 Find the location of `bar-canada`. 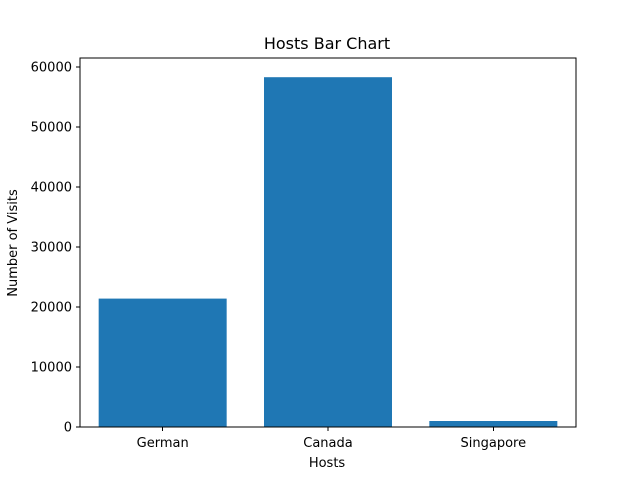

bar-canada is located at coordinates (328, 252).